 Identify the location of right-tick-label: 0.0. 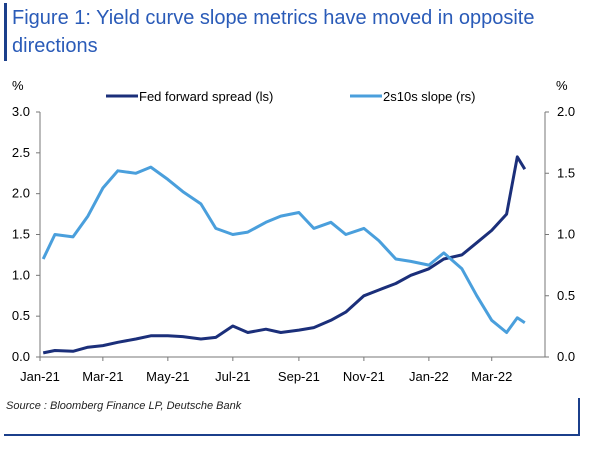
(566, 356).